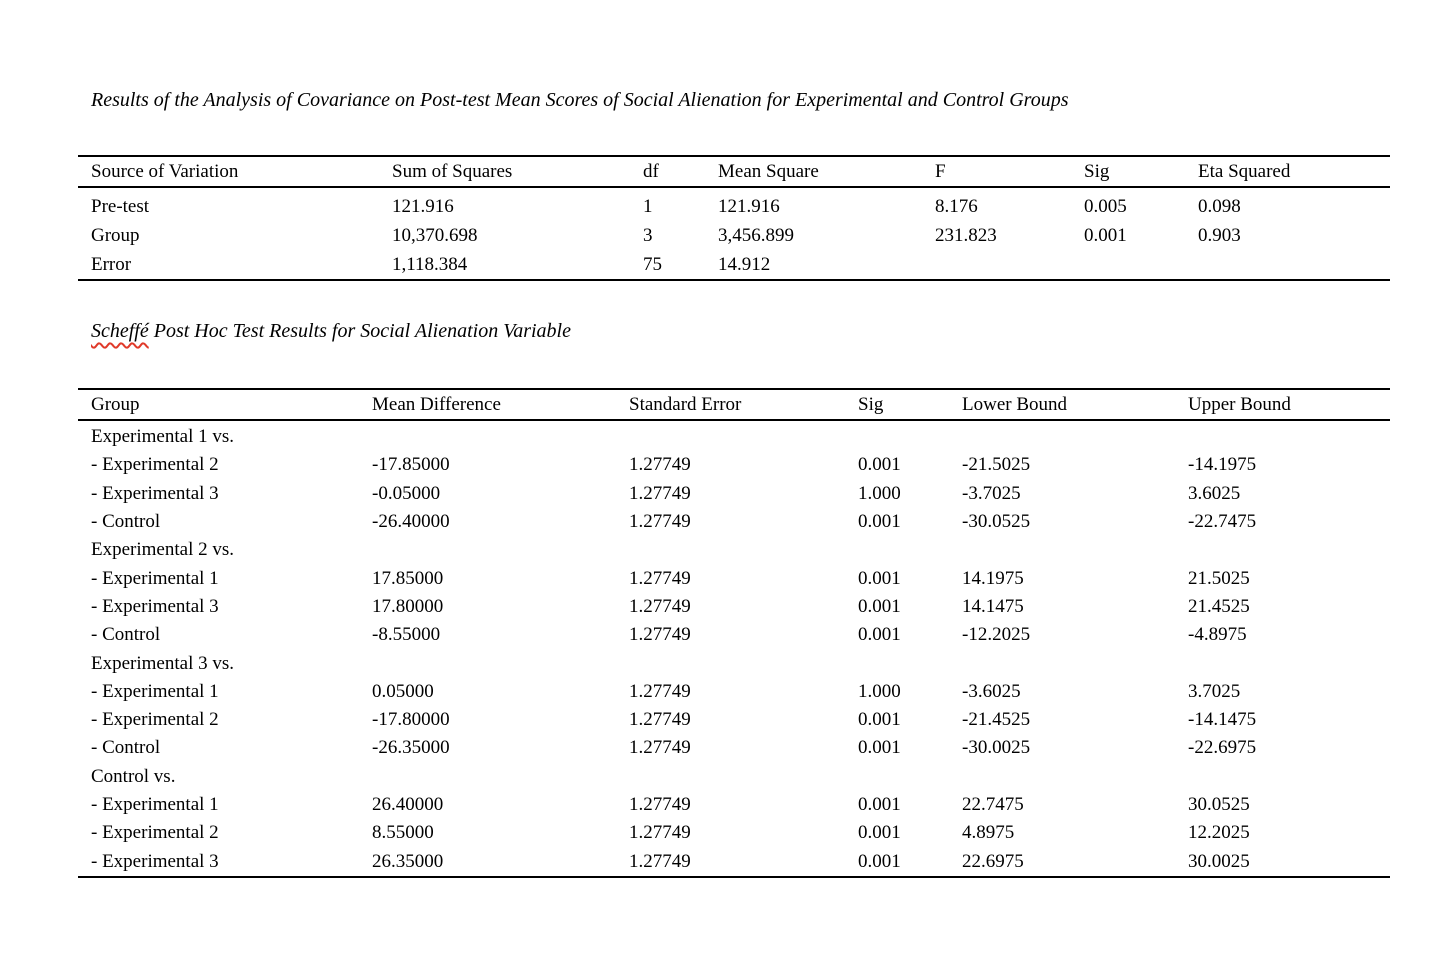 The height and width of the screenshot is (959, 1451). I want to click on table-cell: 21.4525, so click(1219, 606).